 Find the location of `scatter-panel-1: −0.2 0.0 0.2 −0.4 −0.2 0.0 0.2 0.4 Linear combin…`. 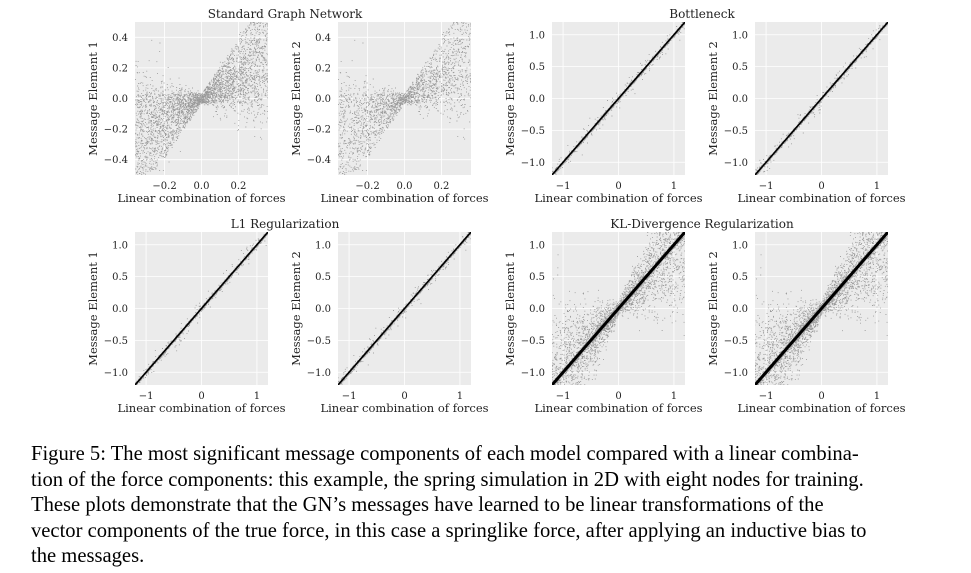

scatter-panel-1: −0.2 0.0 0.2 −0.4 −0.2 0.0 0.2 0.4 Linear combin… is located at coordinates (186, 113).